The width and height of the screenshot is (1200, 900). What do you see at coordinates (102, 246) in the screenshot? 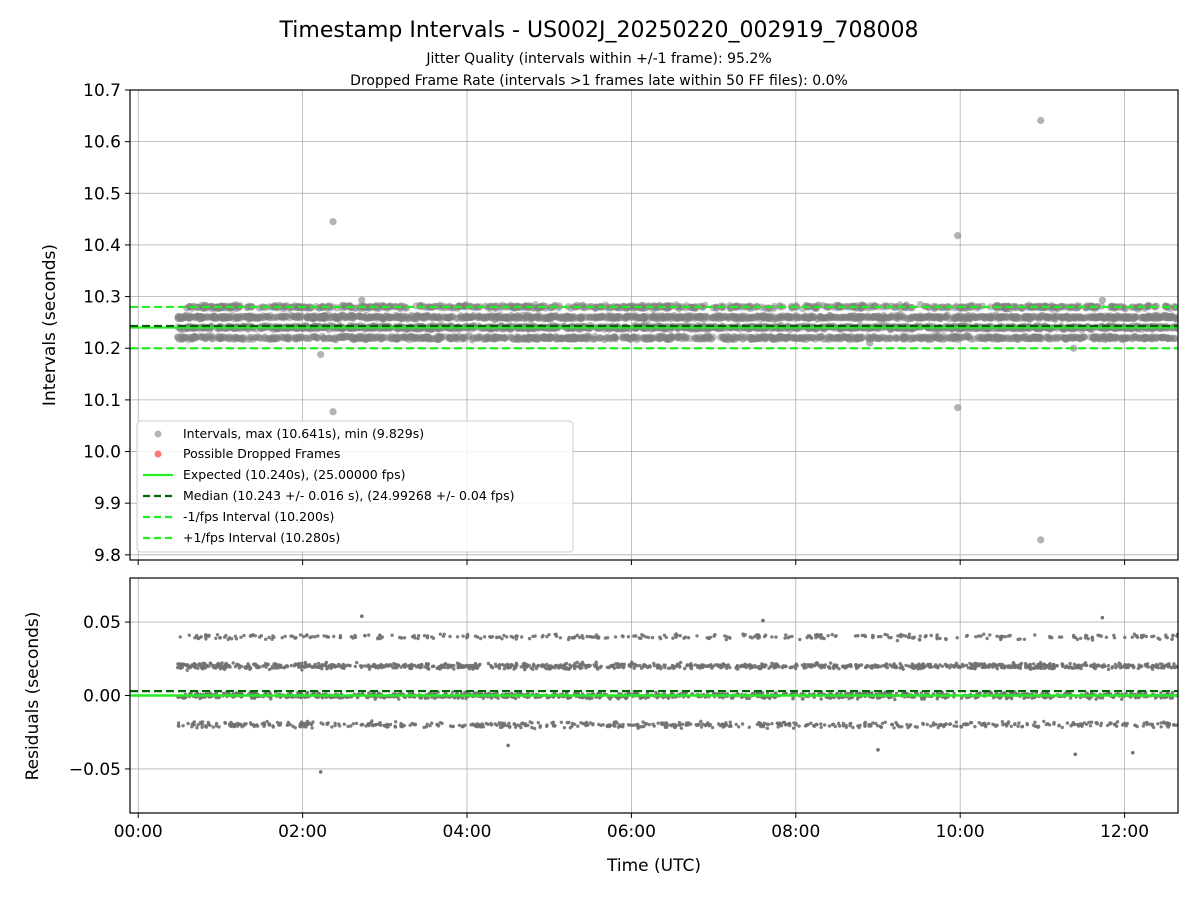
I see `top-y-tick-label: 10.4` at bounding box center [102, 246].